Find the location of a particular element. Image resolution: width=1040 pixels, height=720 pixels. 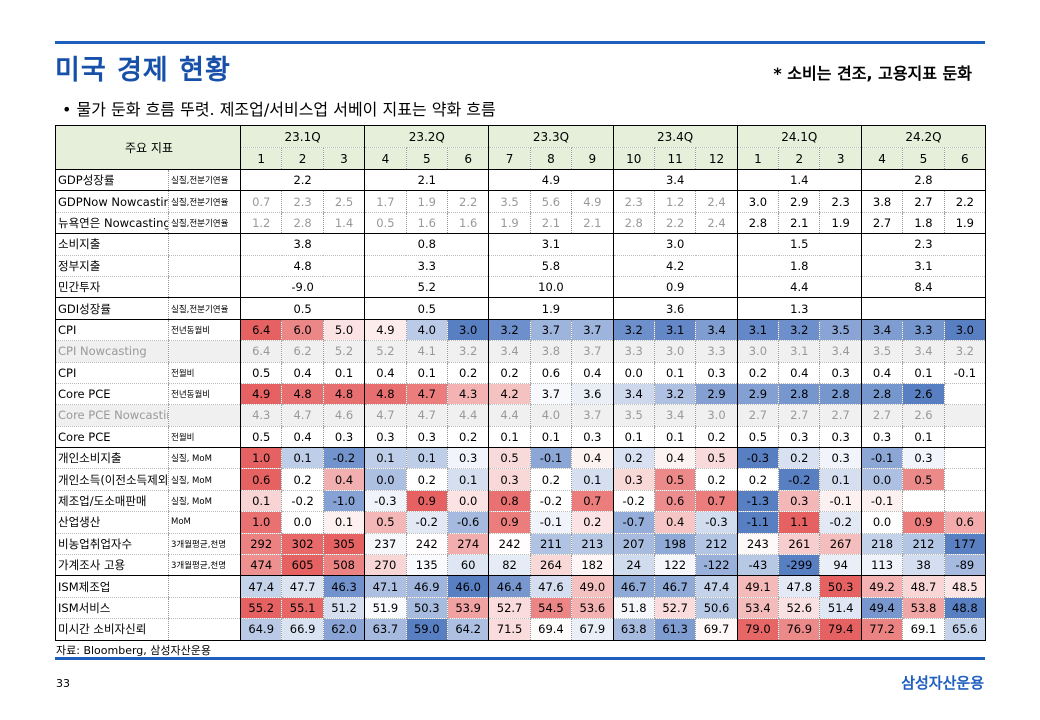

row-label: 정부지출 is located at coordinates (112, 266).